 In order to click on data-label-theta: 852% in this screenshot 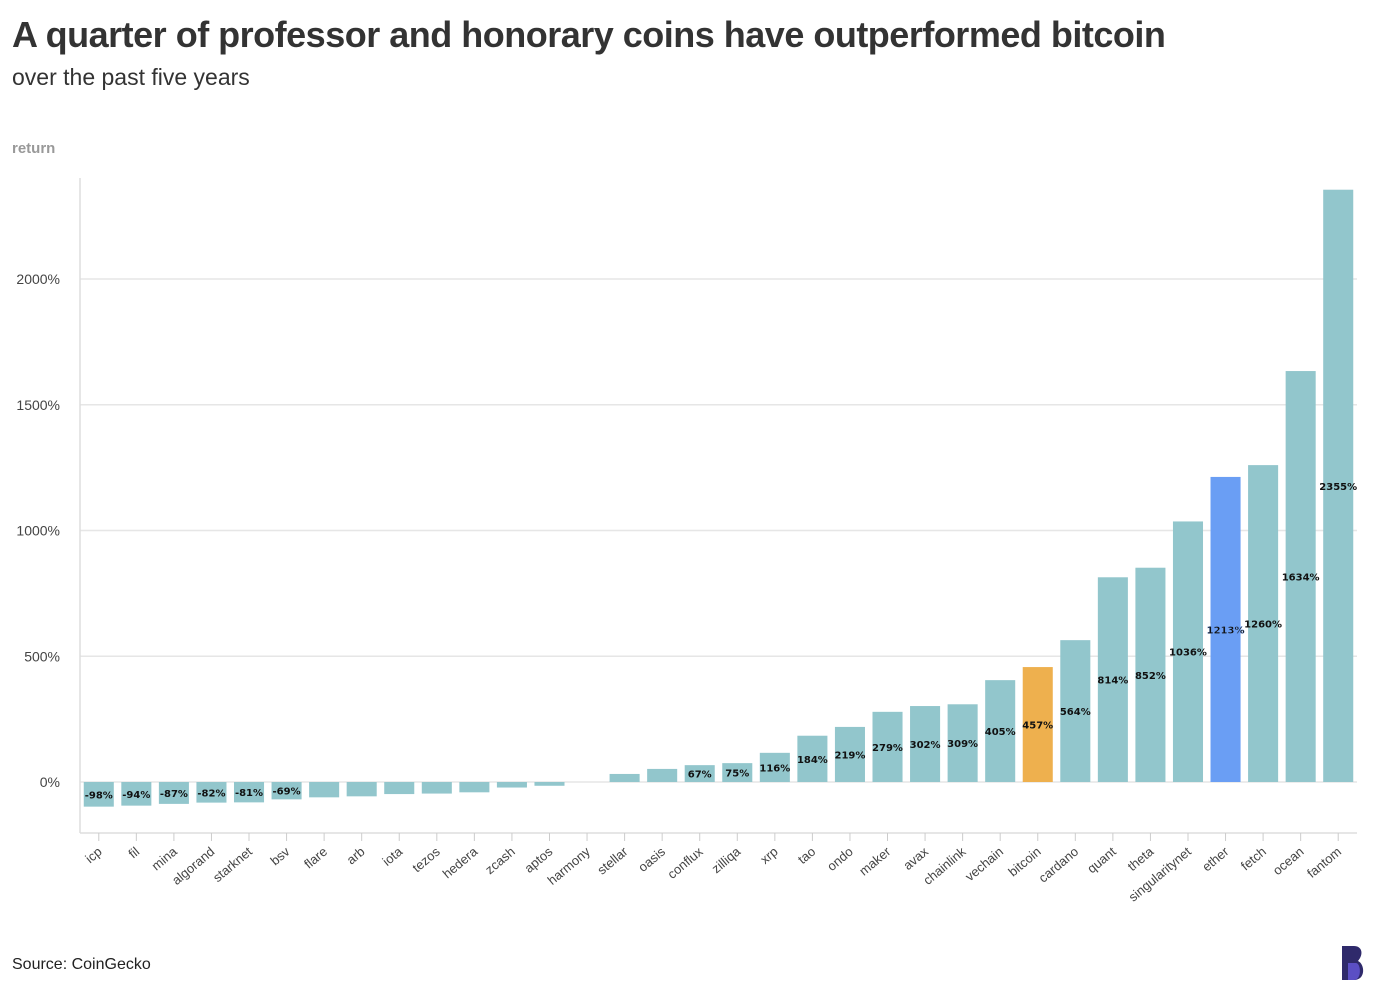, I will do `click(1150, 676)`.